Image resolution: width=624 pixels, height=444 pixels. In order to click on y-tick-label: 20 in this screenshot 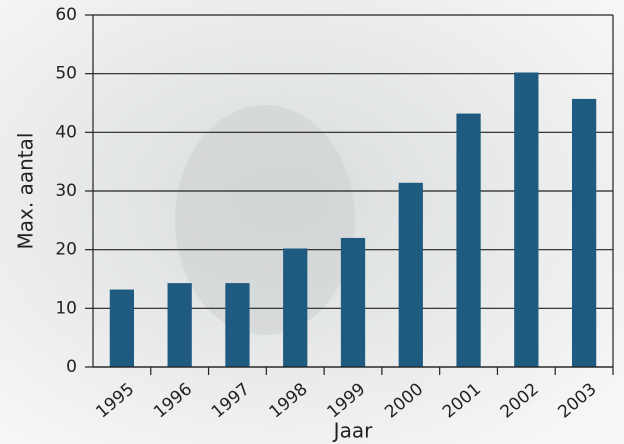, I will do `click(66, 250)`.